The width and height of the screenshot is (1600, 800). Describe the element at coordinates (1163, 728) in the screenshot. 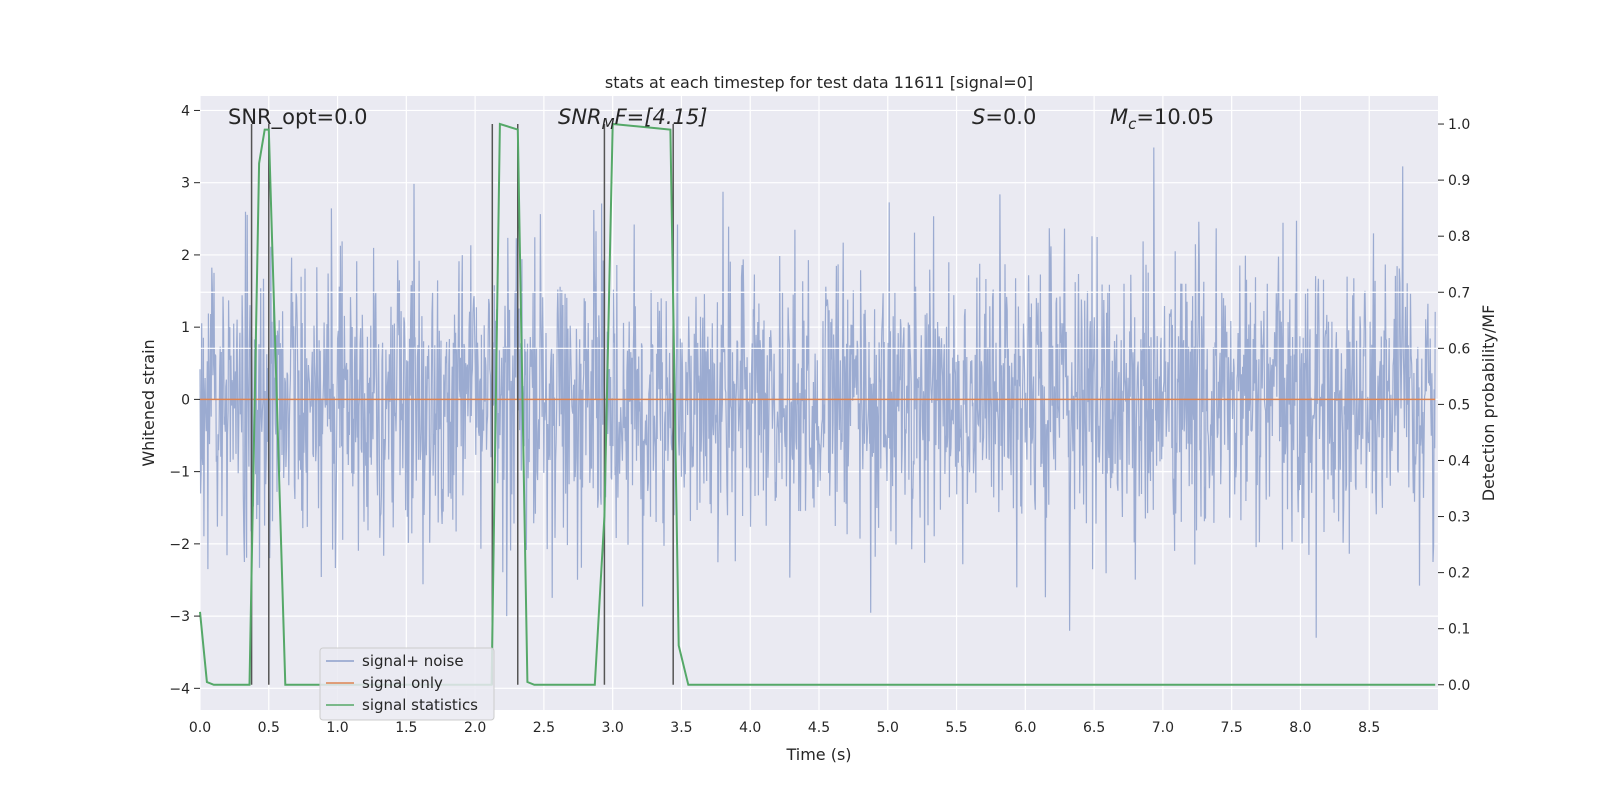

I see `x-tick-label: 7.0` at that location.